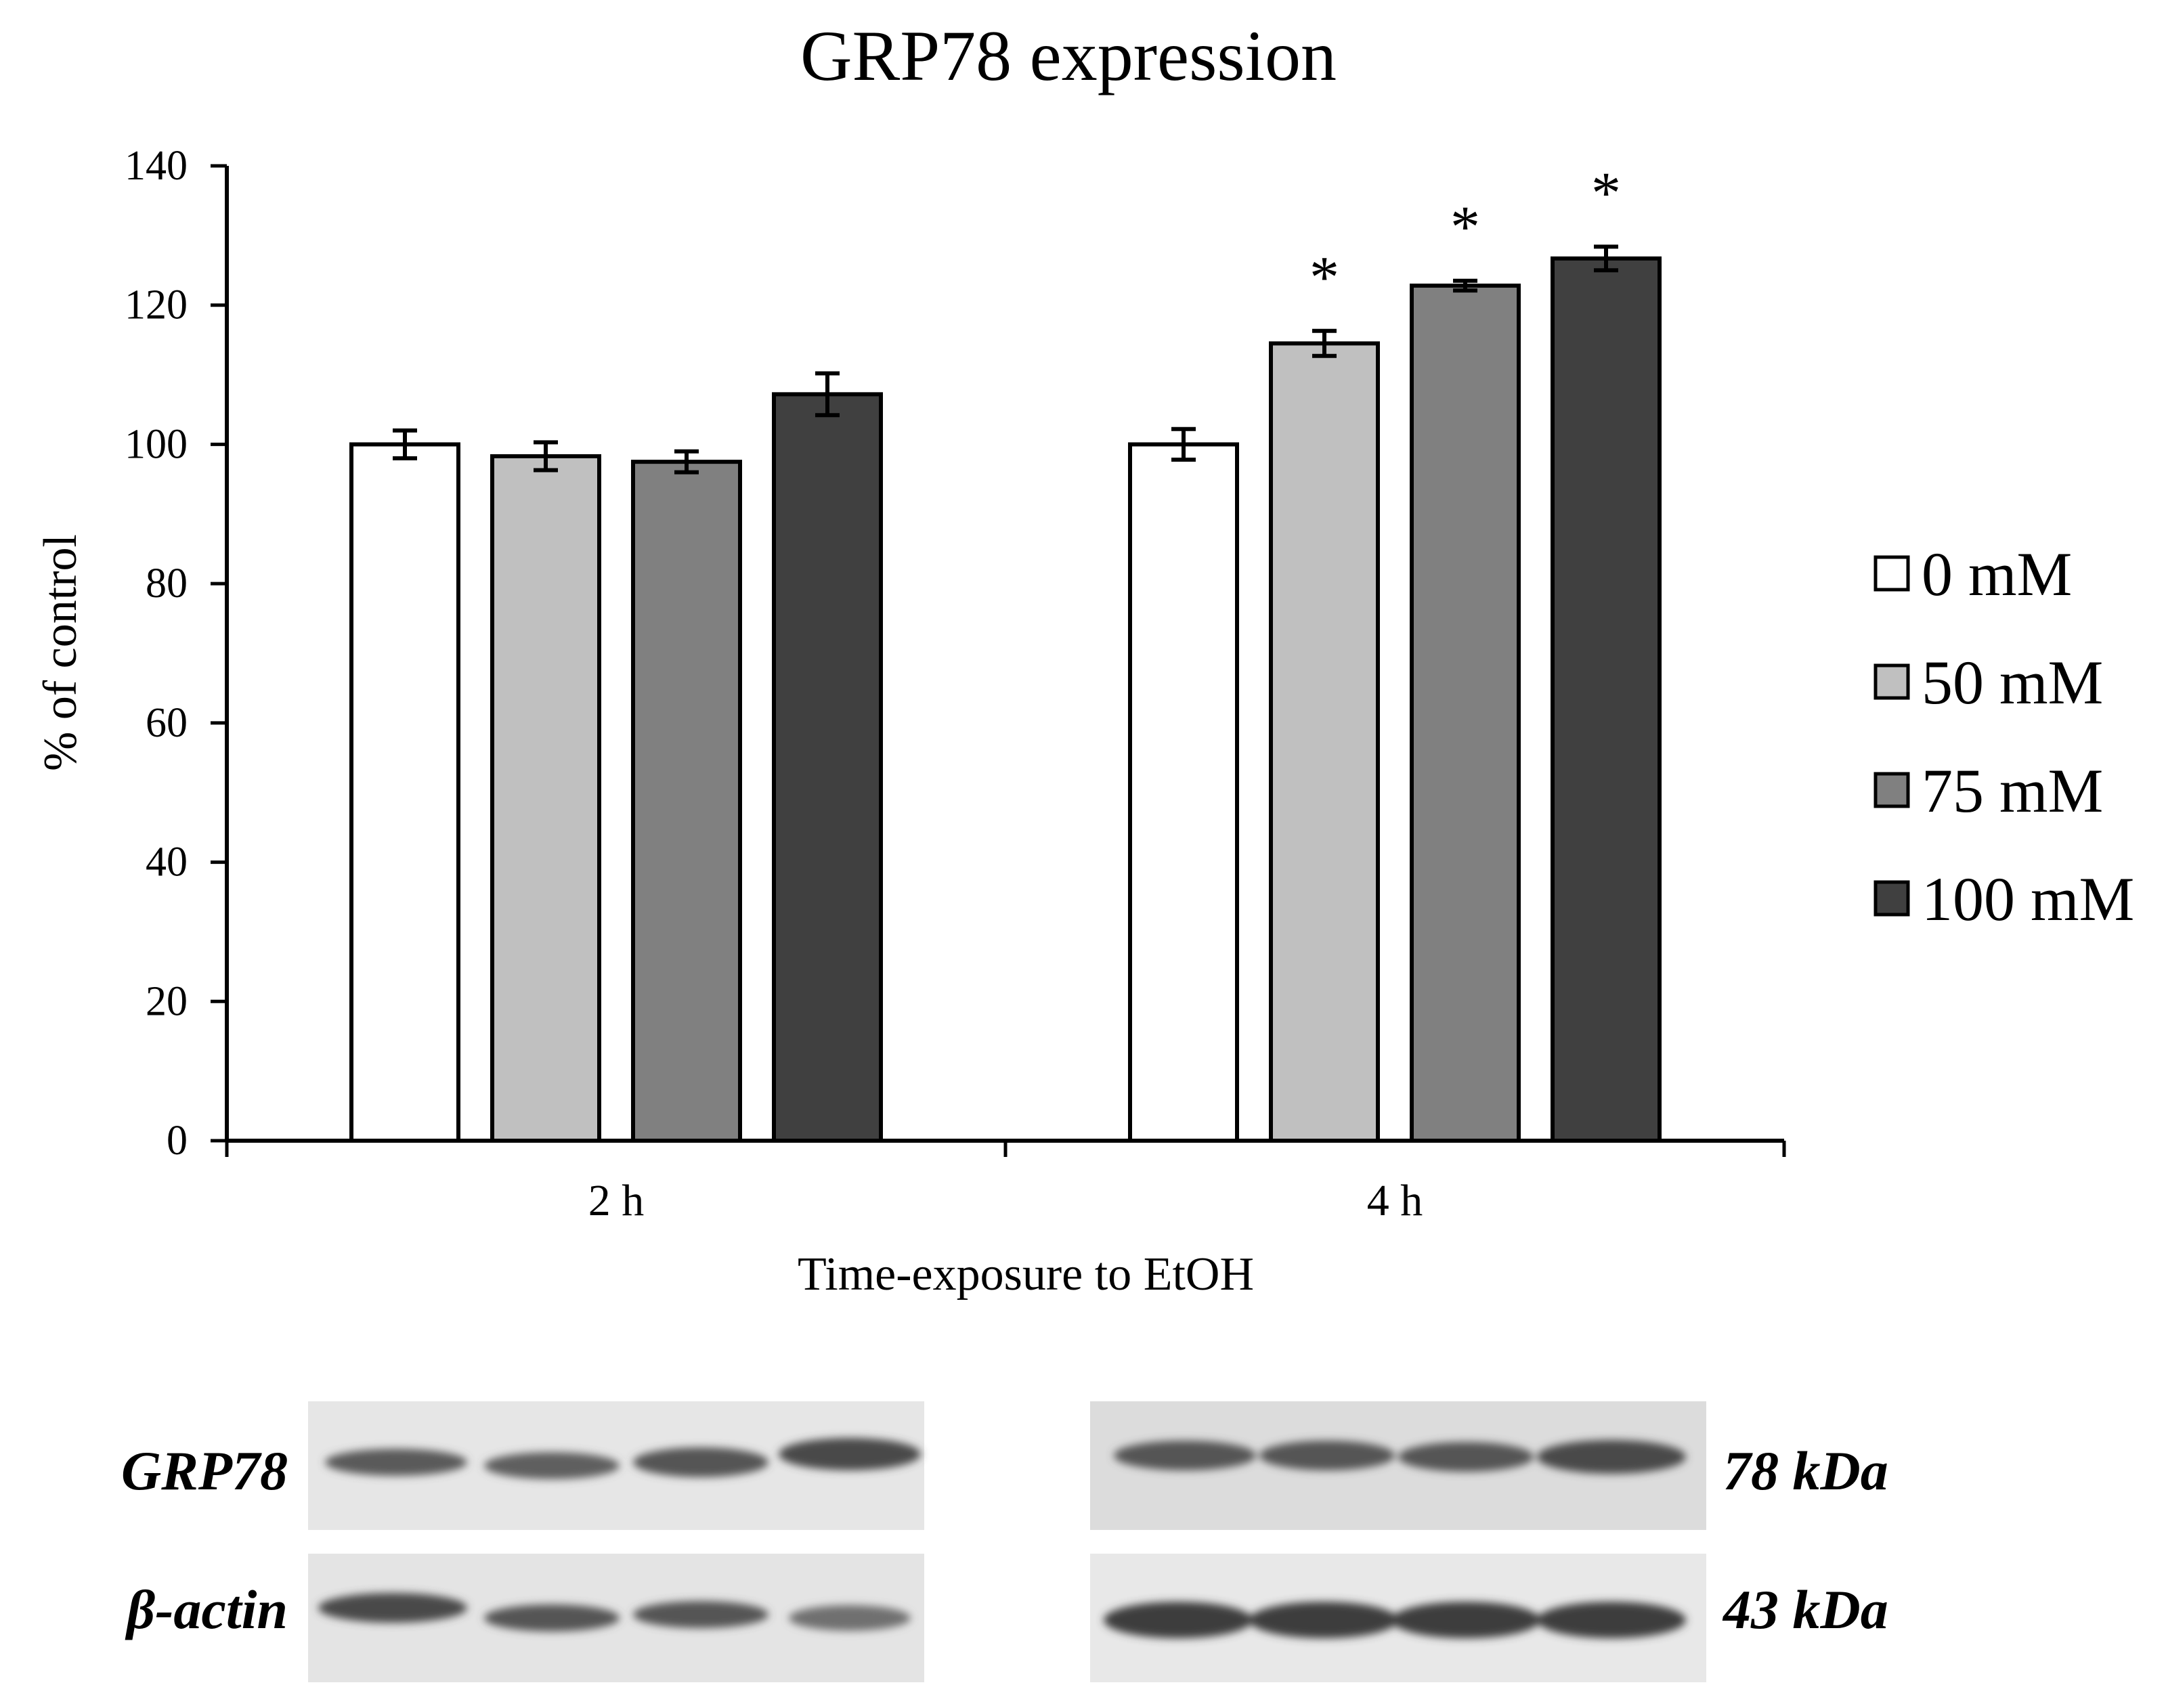 This screenshot has width=2166, height=1708. What do you see at coordinates (1997, 574) in the screenshot?
I see `legend-label: 0 mM` at bounding box center [1997, 574].